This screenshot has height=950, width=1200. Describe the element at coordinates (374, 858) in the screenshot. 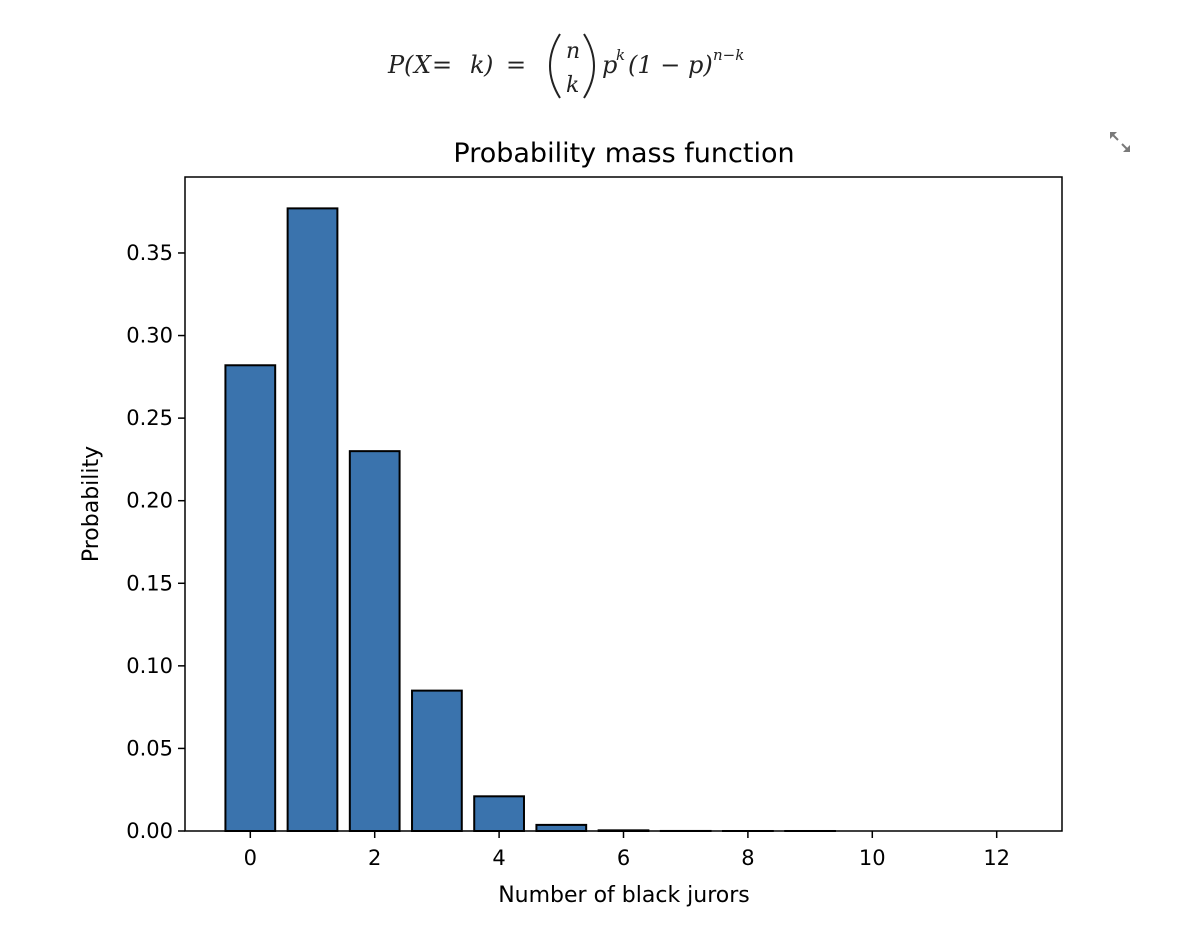

I see `x-tick-label: 2` at that location.